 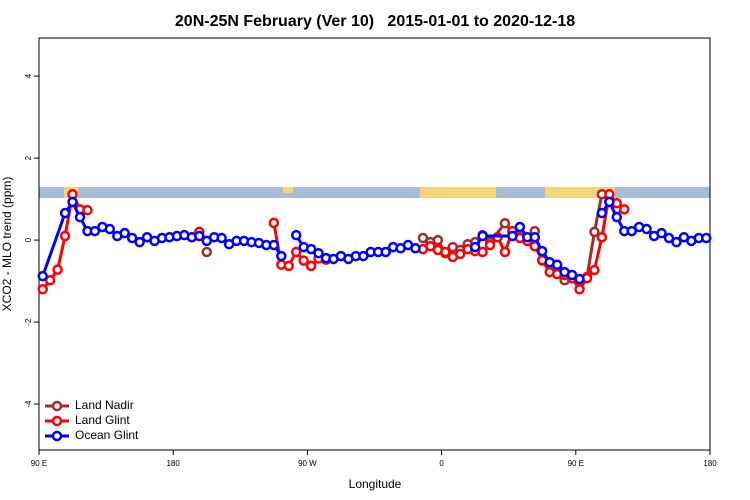 I want to click on legend-label: Ocean Glint, so click(x=107, y=435).